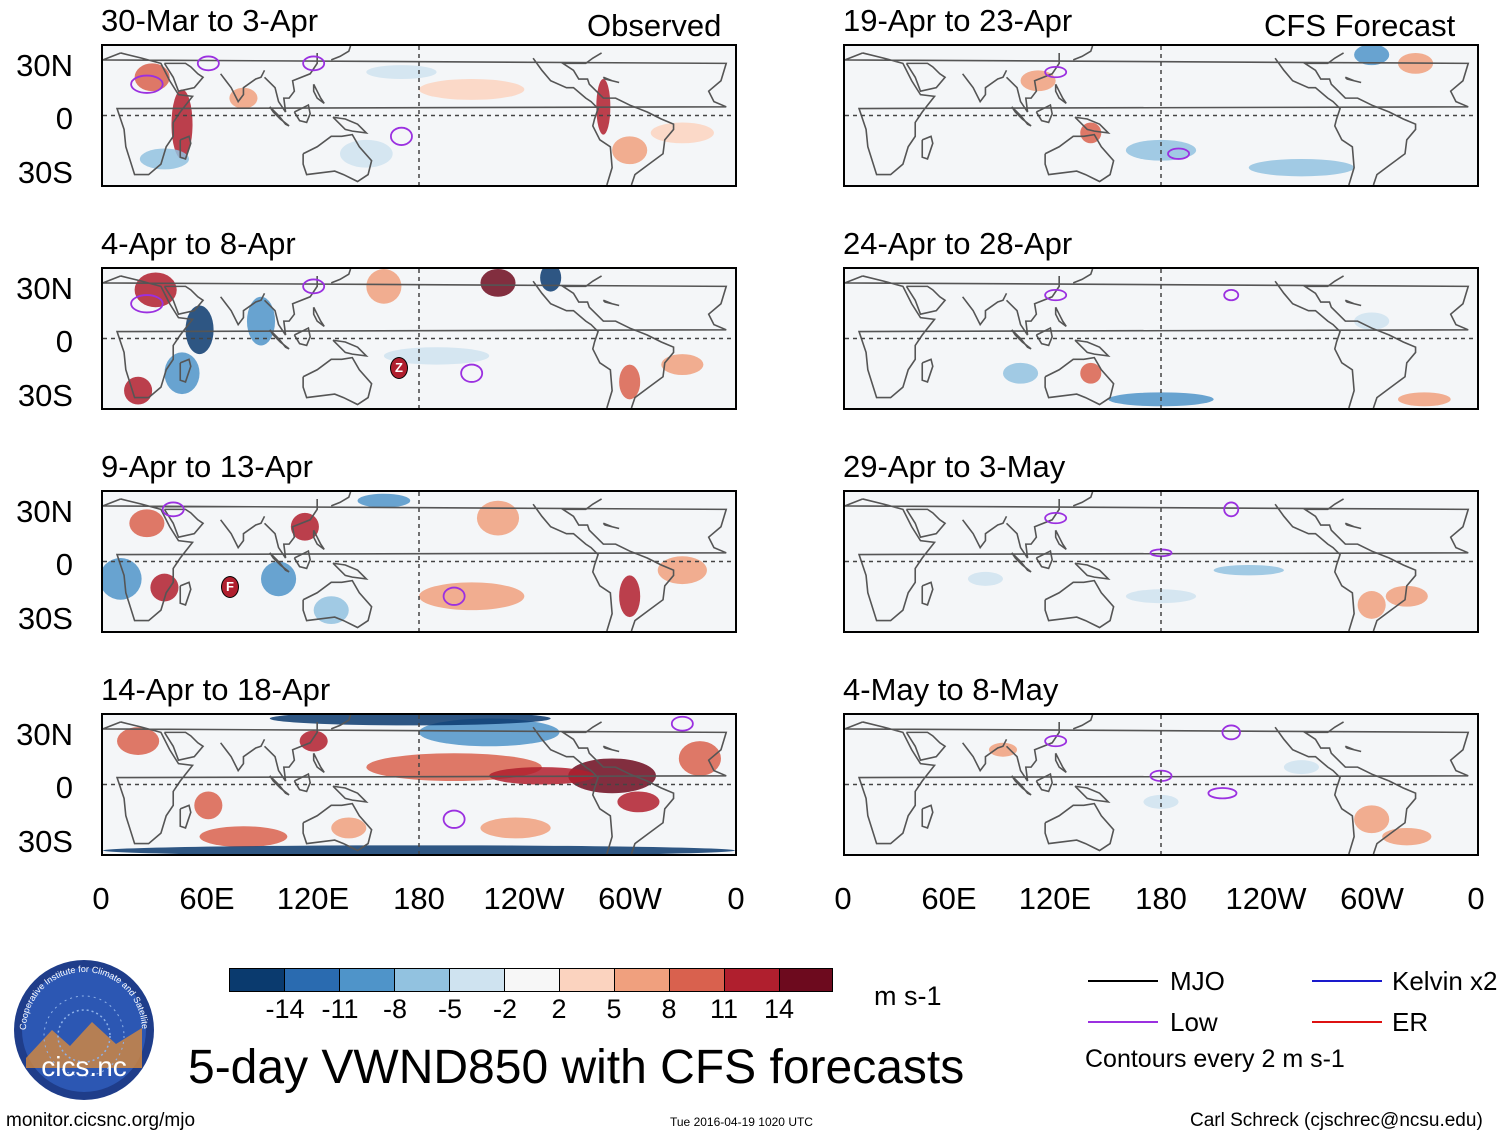  I want to click on colorbar-tick: 14, so click(779, 1009).